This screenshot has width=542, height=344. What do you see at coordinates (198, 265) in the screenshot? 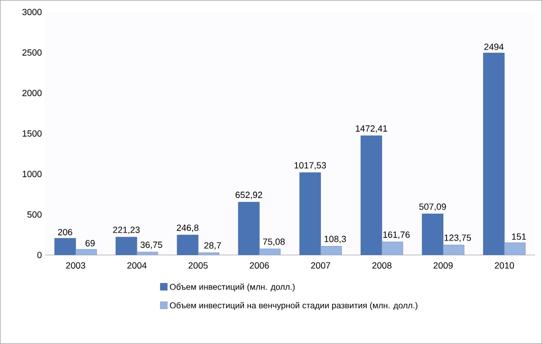
I see `x-tick-label: 2005` at bounding box center [198, 265].